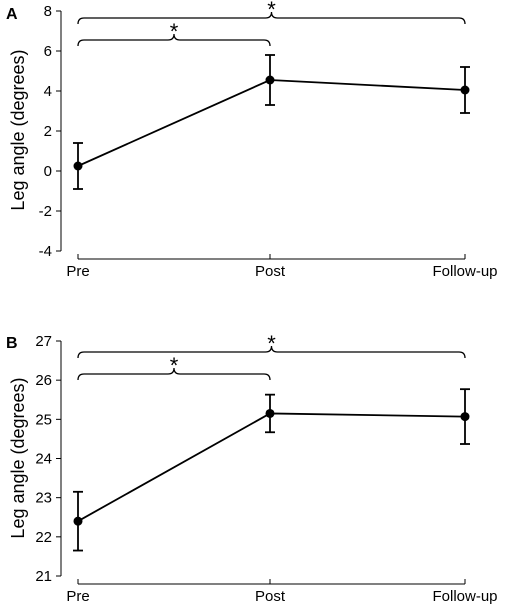 This screenshot has height=608, width=509. I want to click on y-tick-label: 22, so click(43, 537).